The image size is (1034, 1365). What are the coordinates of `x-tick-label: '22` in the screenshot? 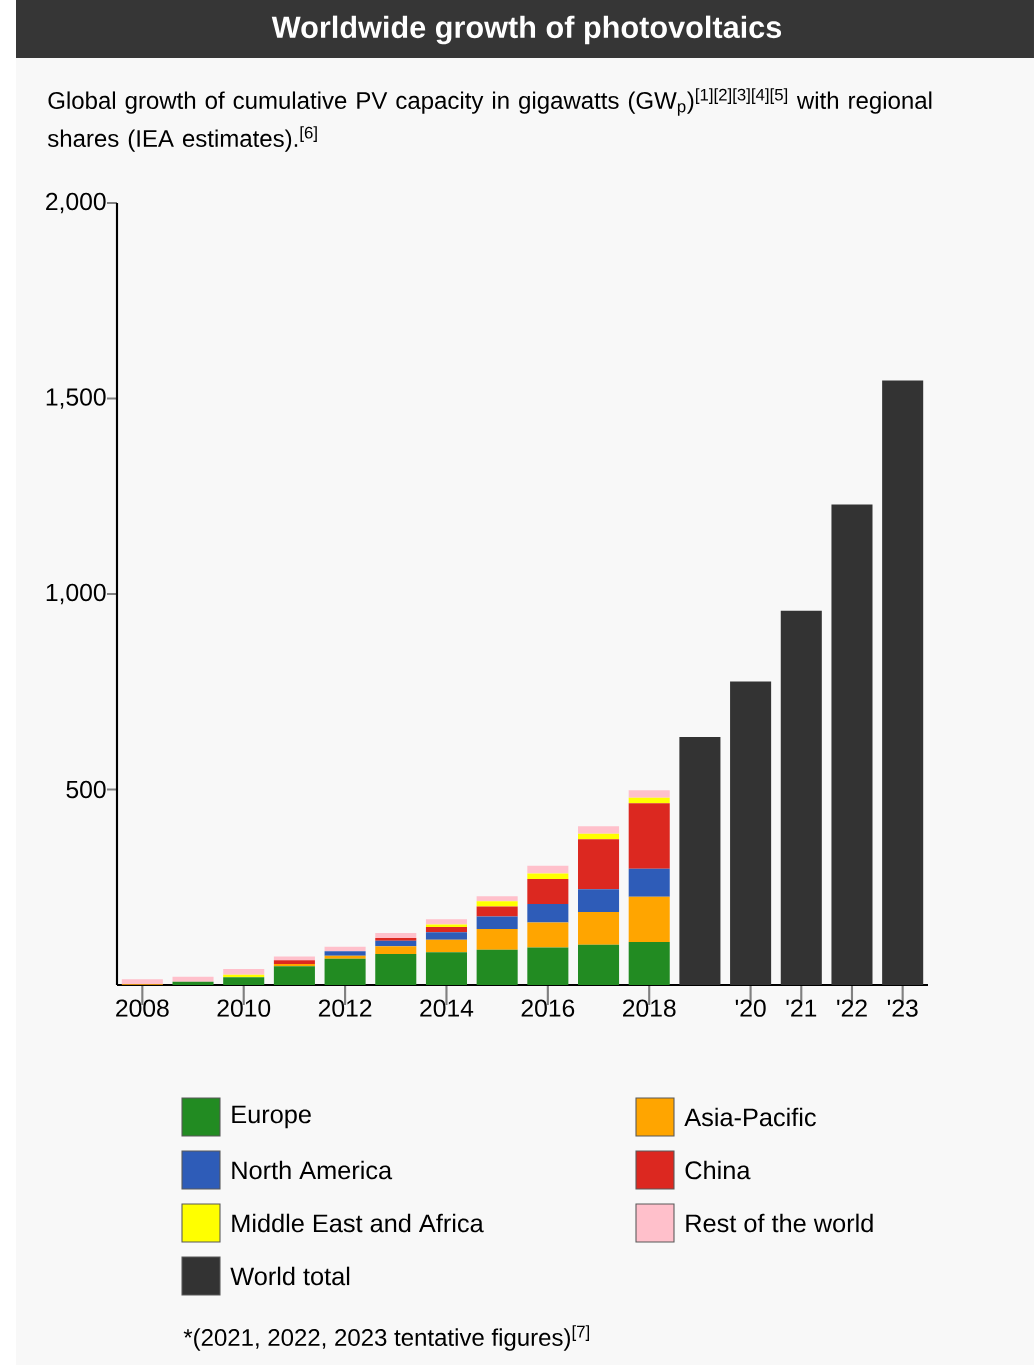 It's located at (852, 1008).